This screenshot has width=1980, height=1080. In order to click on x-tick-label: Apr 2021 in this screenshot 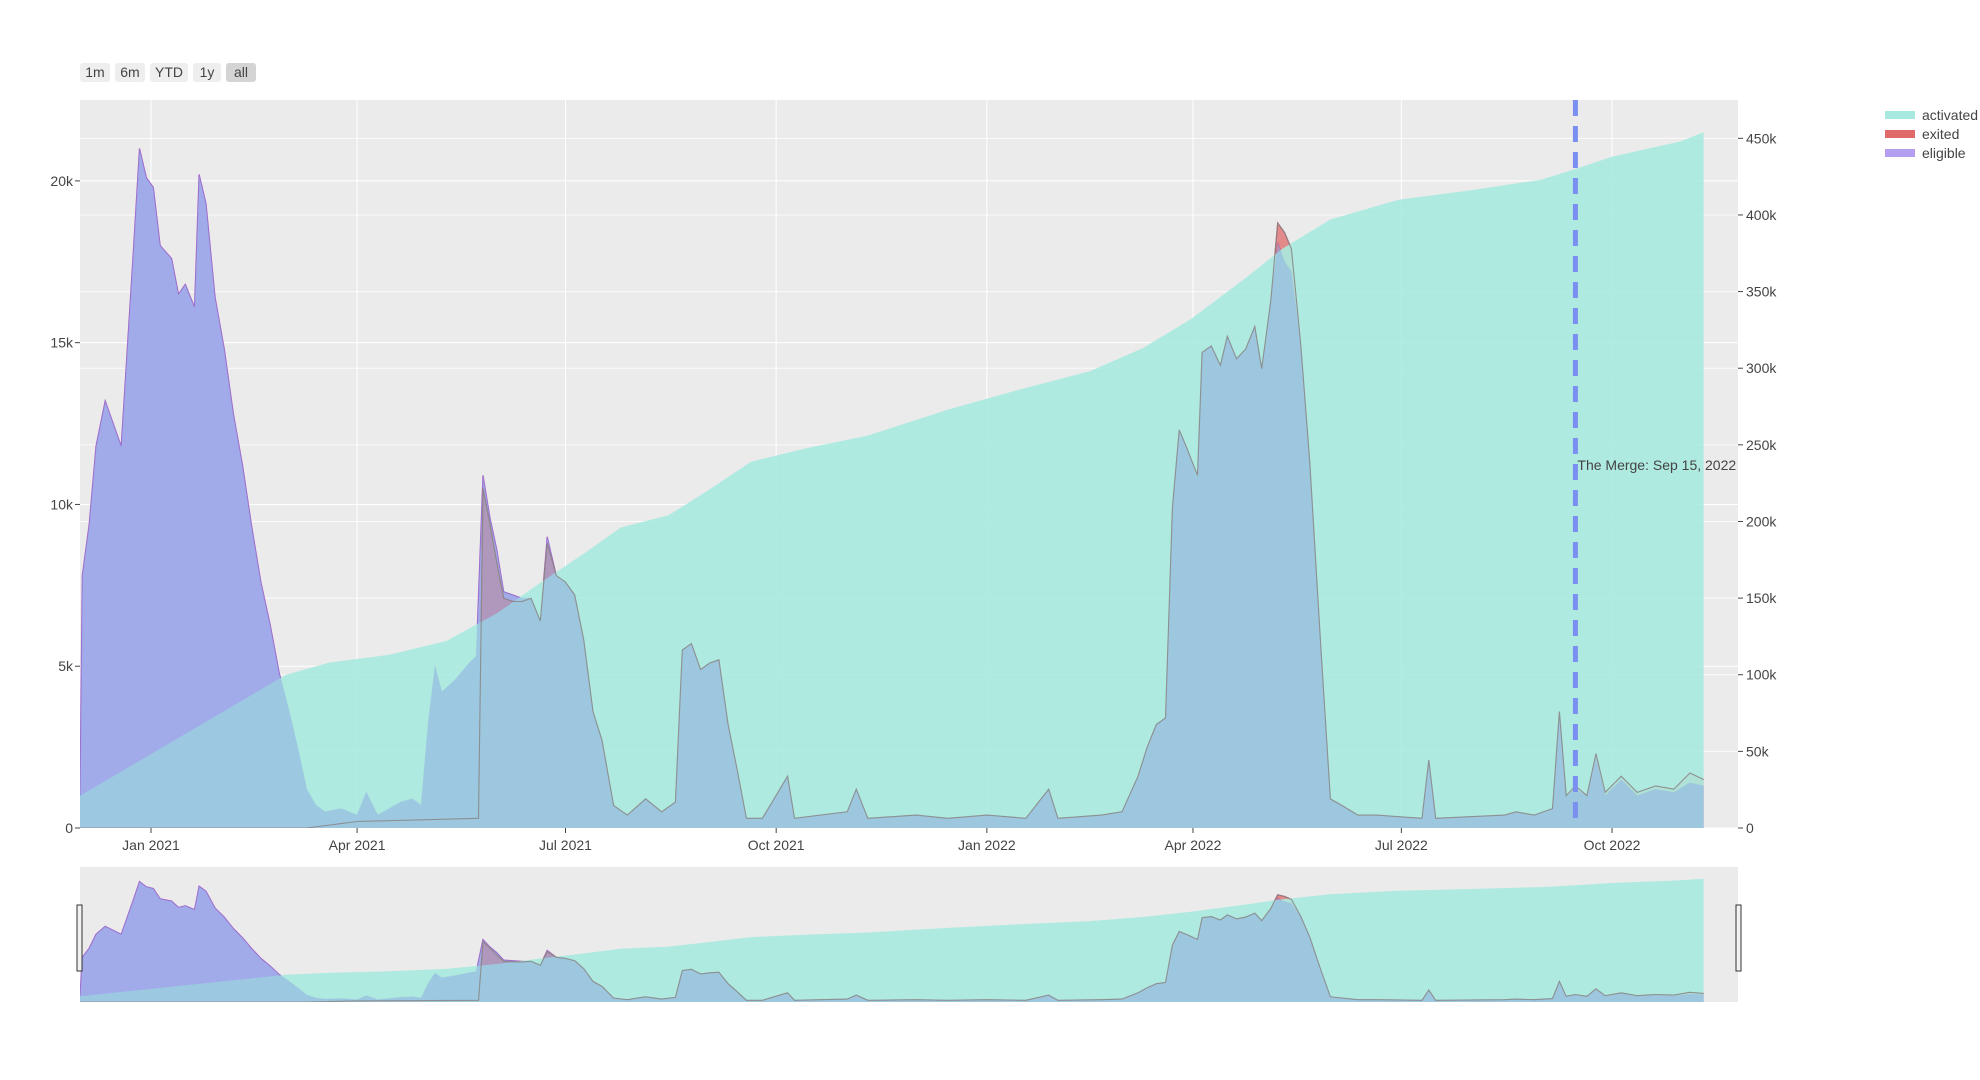, I will do `click(357, 845)`.